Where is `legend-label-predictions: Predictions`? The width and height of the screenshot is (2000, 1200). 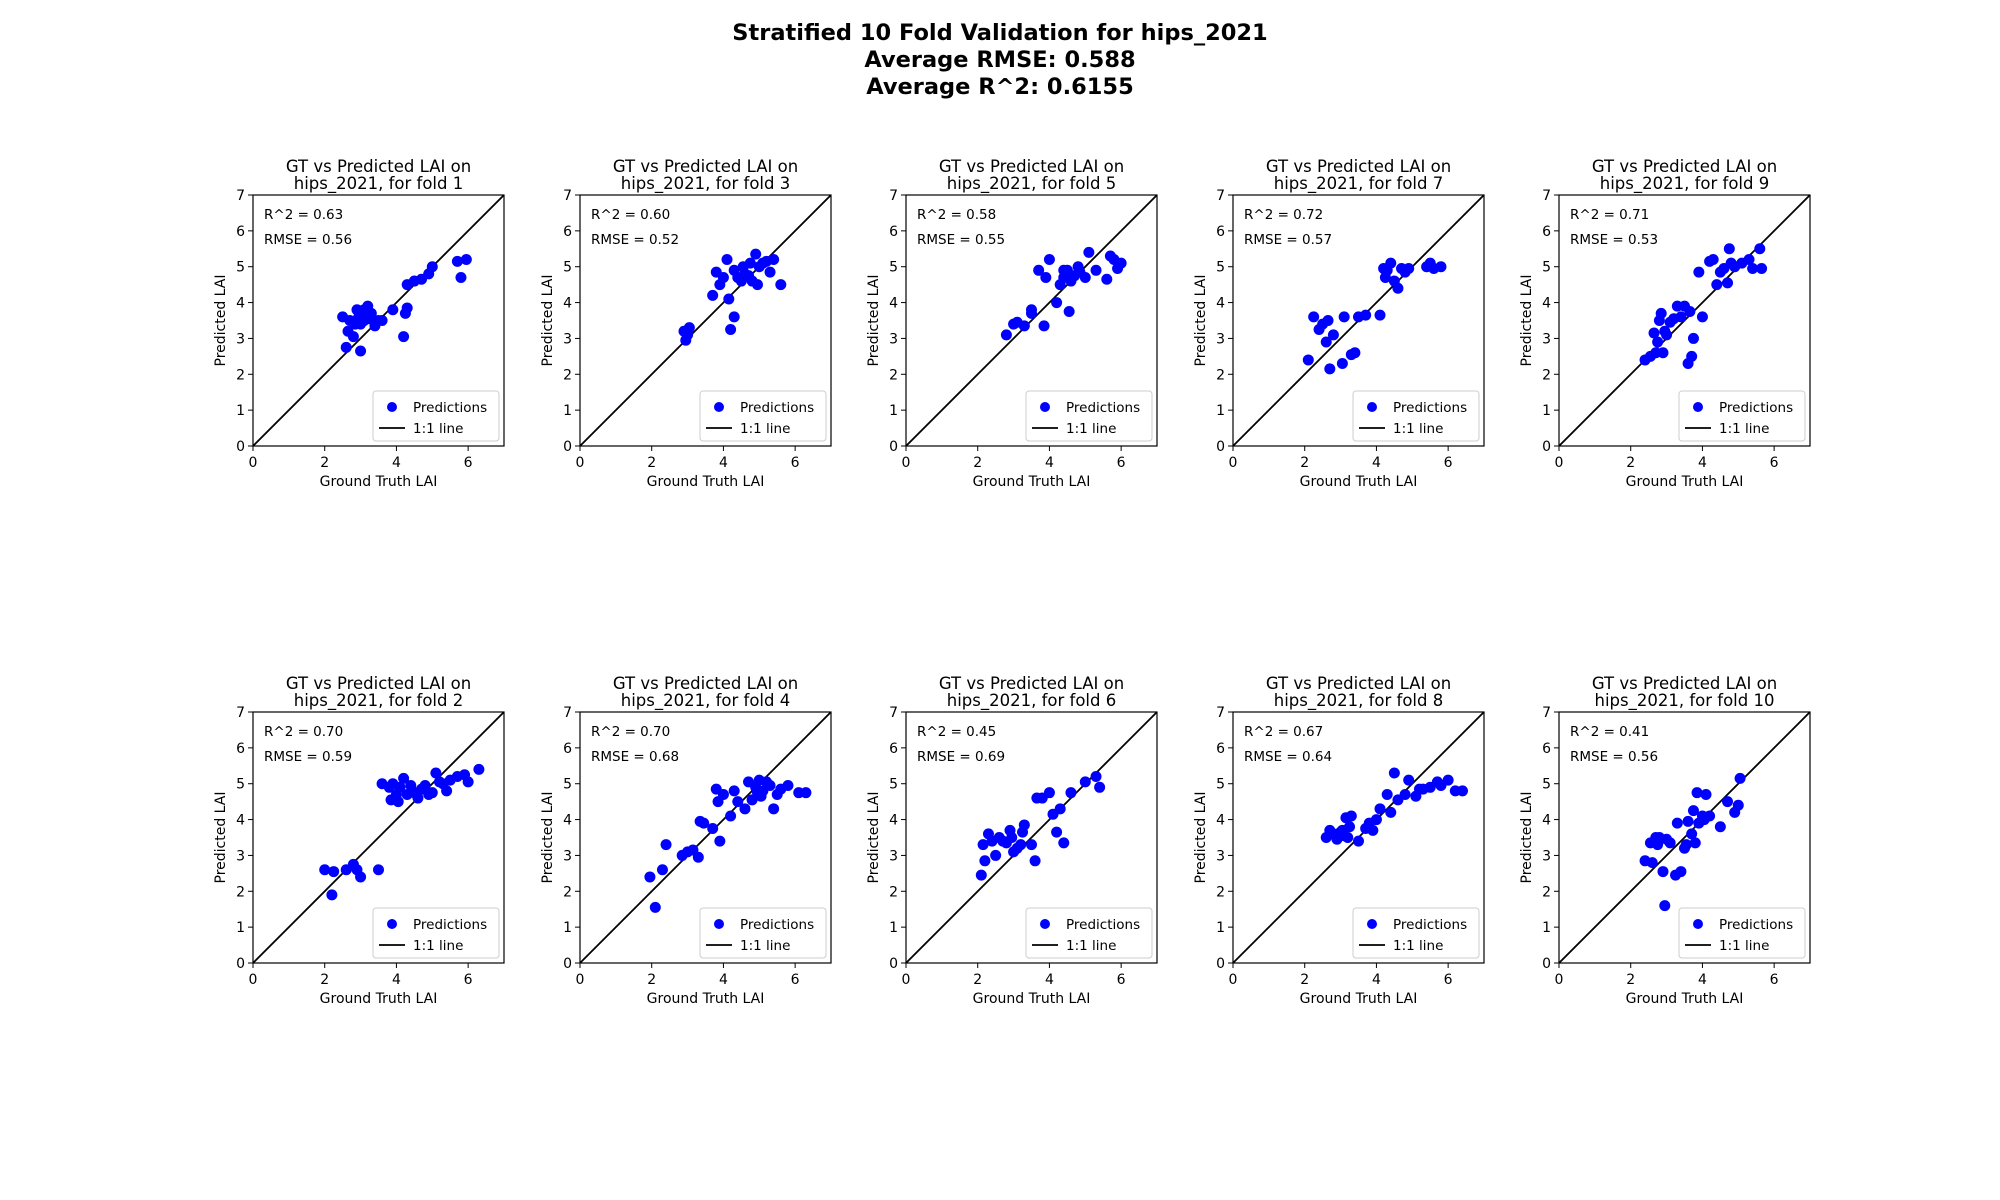
legend-label-predictions: Predictions is located at coordinates (450, 925).